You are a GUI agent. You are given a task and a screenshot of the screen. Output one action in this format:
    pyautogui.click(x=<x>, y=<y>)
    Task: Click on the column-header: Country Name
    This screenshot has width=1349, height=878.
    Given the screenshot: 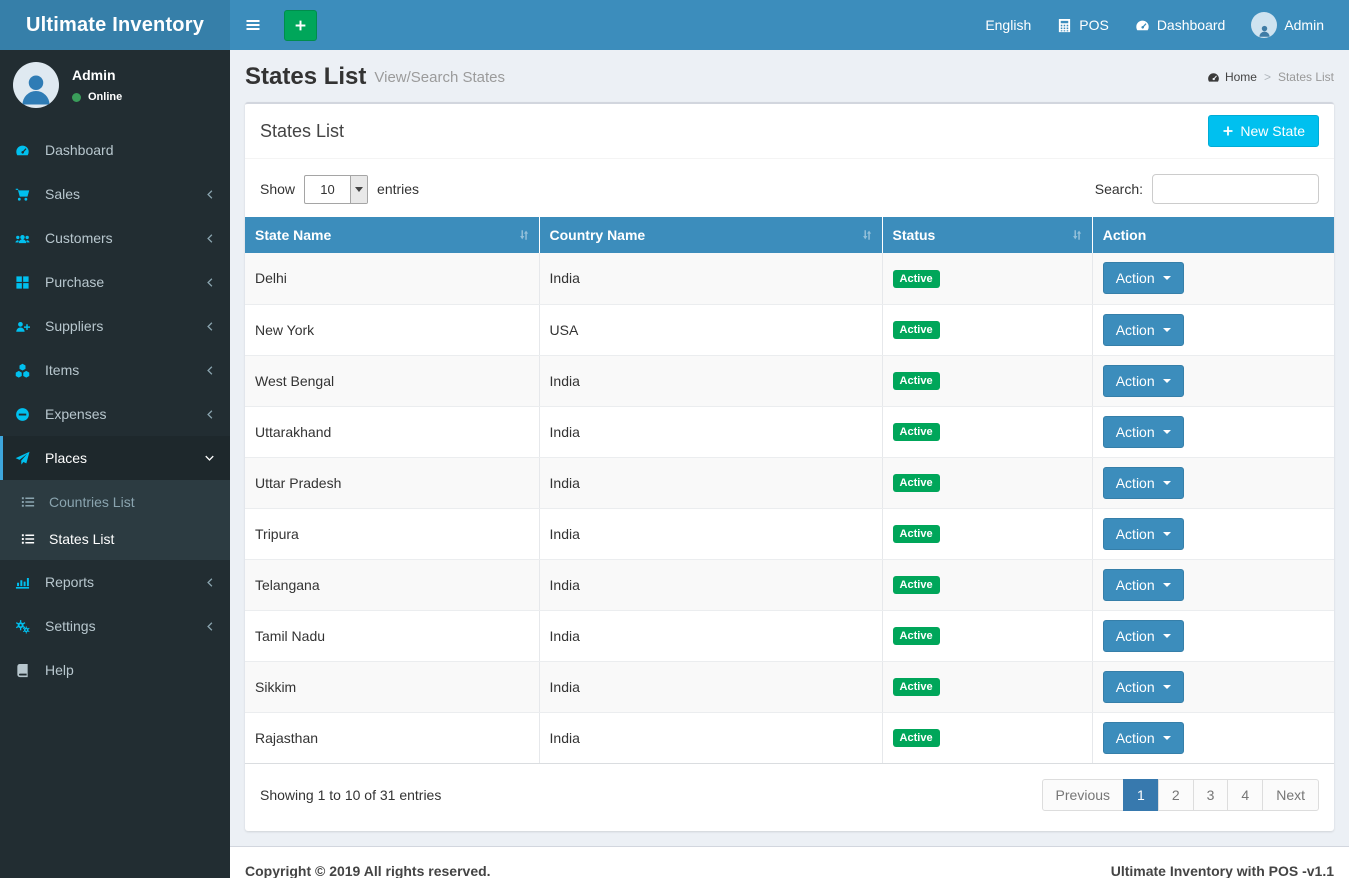 What is the action you would take?
    pyautogui.click(x=711, y=235)
    